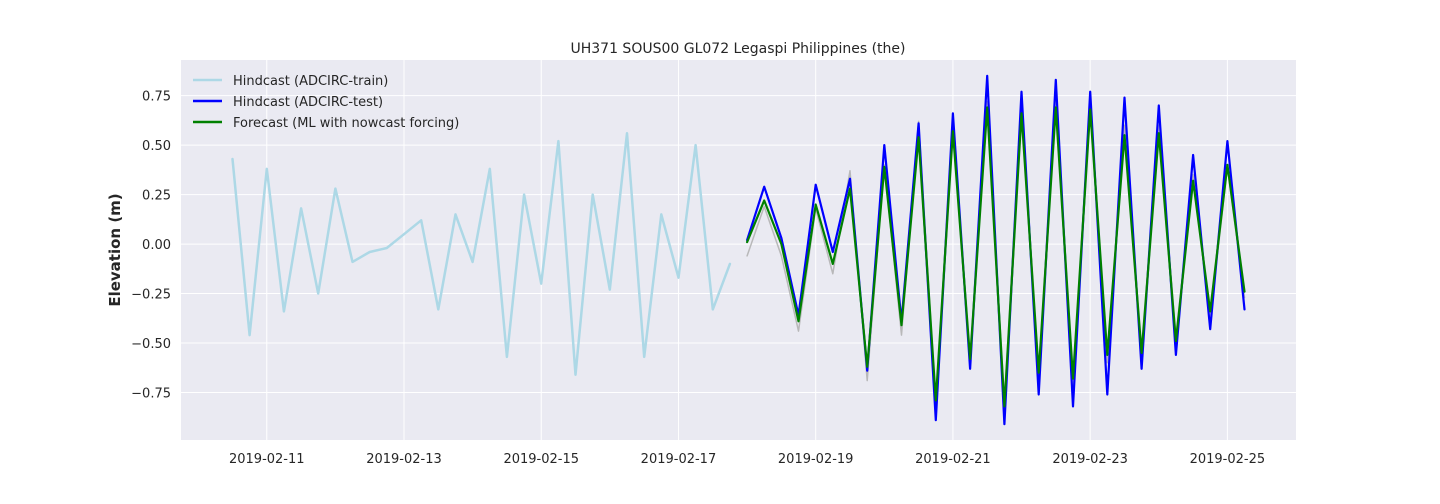 Image resolution: width=1440 pixels, height=504 pixels. I want to click on y-tick-label: −0.75, so click(151, 394).